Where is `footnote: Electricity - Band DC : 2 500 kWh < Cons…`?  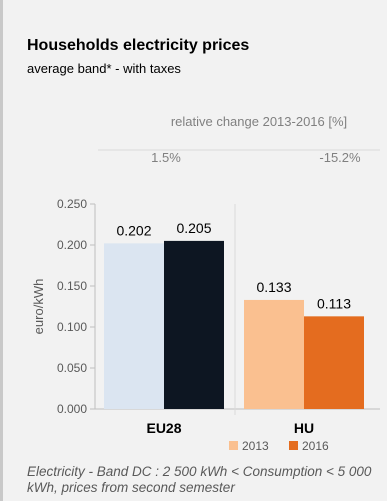 footnote: Electricity - Band DC : 2 500 kWh < Cons… is located at coordinates (199, 479).